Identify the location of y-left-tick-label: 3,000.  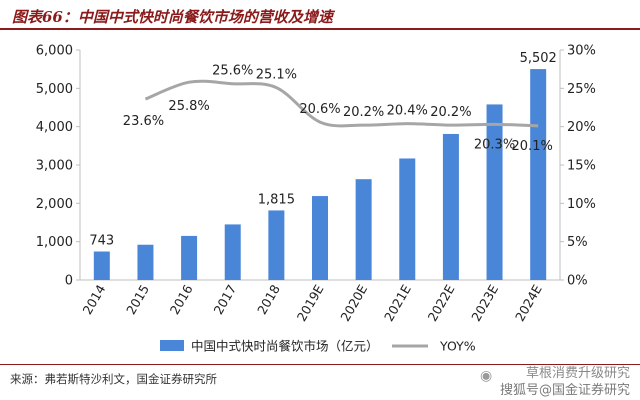
(54, 166).